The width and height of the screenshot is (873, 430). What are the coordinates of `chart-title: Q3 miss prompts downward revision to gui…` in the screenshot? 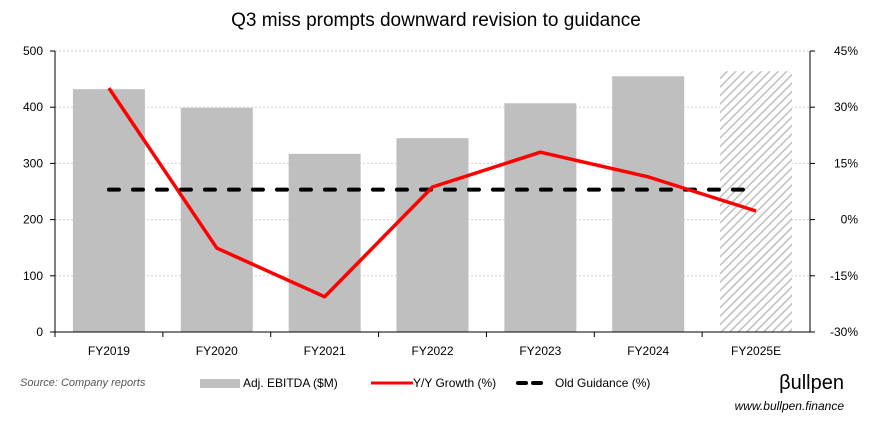 It's located at (436, 20).